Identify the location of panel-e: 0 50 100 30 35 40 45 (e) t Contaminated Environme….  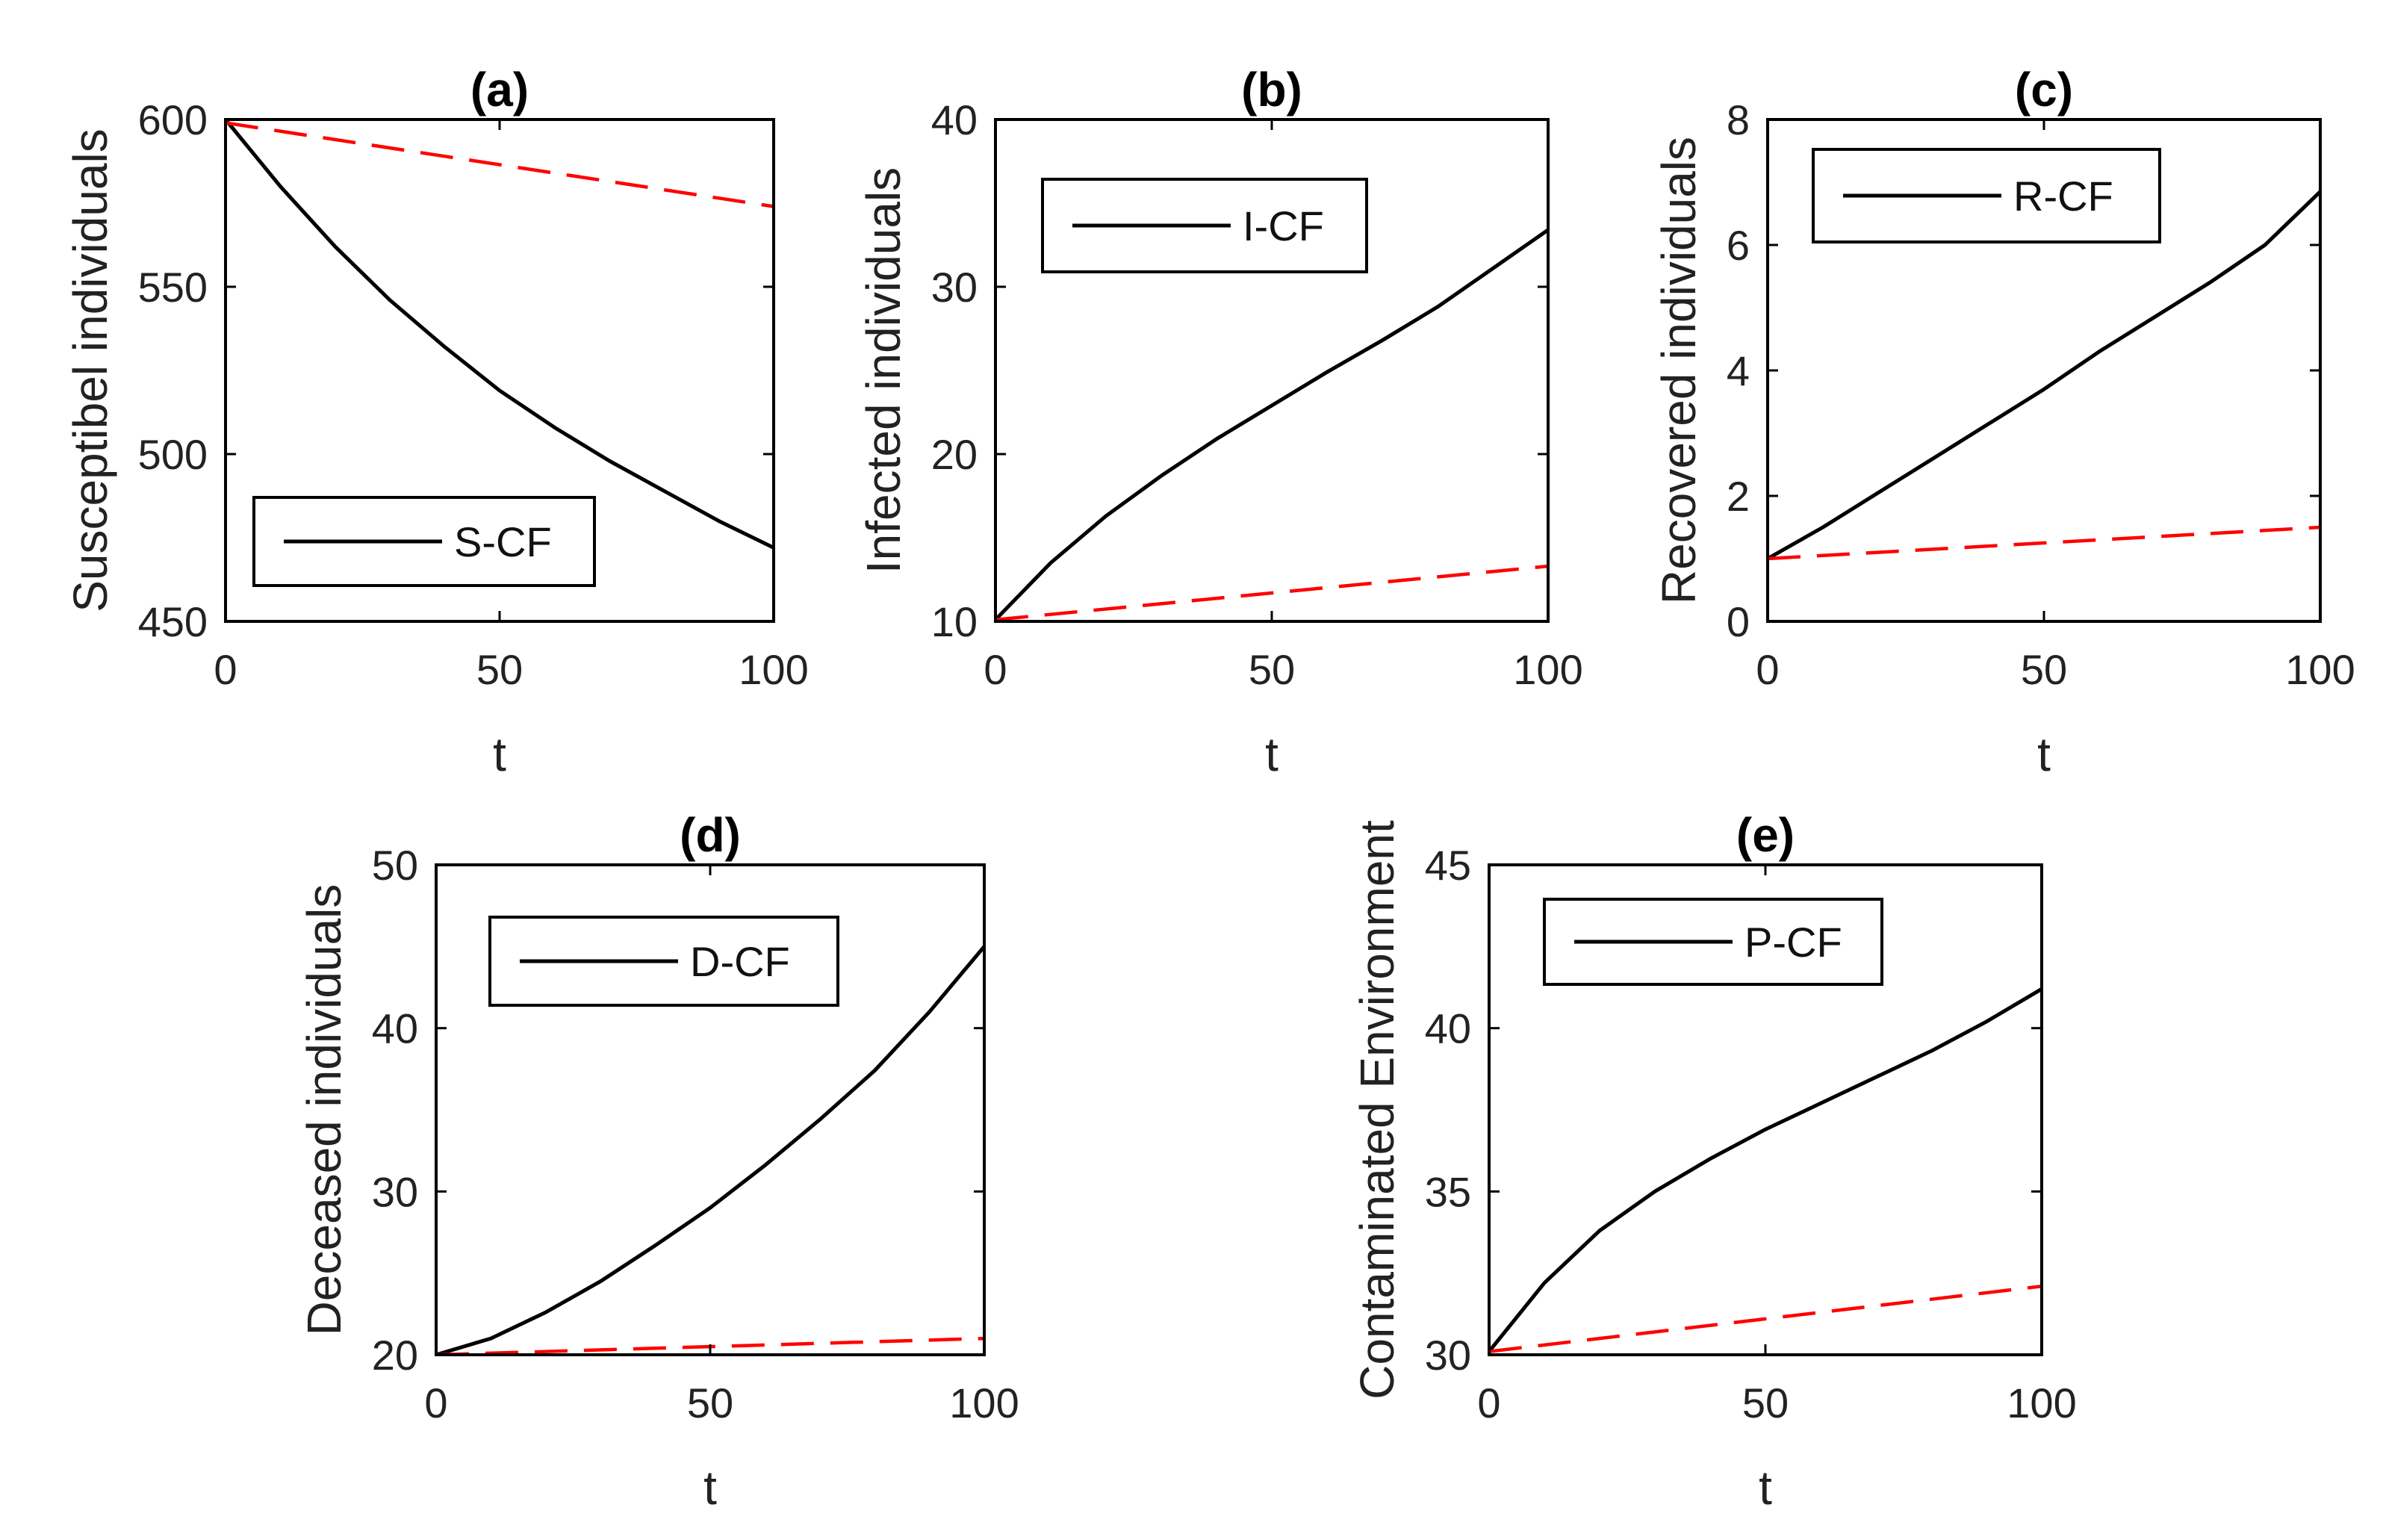
(1714, 1161).